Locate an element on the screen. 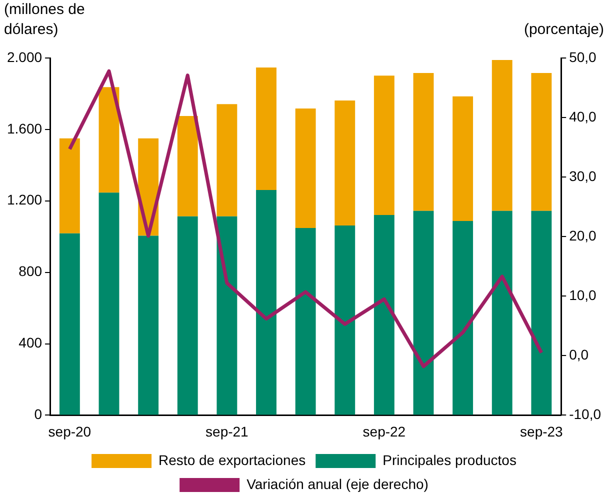 This screenshot has height=502, width=610. legend-label: Variación anual (eje derecho) is located at coordinates (337, 484).